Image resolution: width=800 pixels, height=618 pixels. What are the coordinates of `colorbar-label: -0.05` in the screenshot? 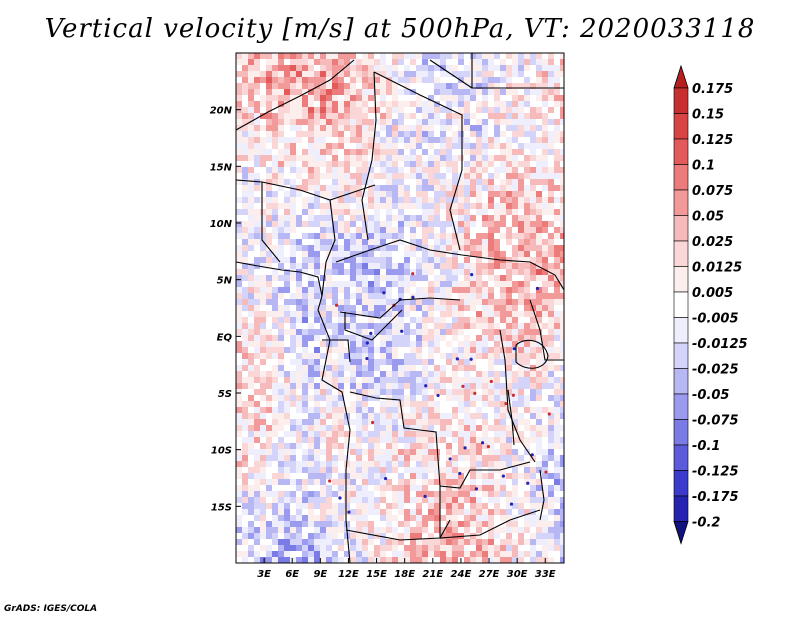 It's located at (710, 395).